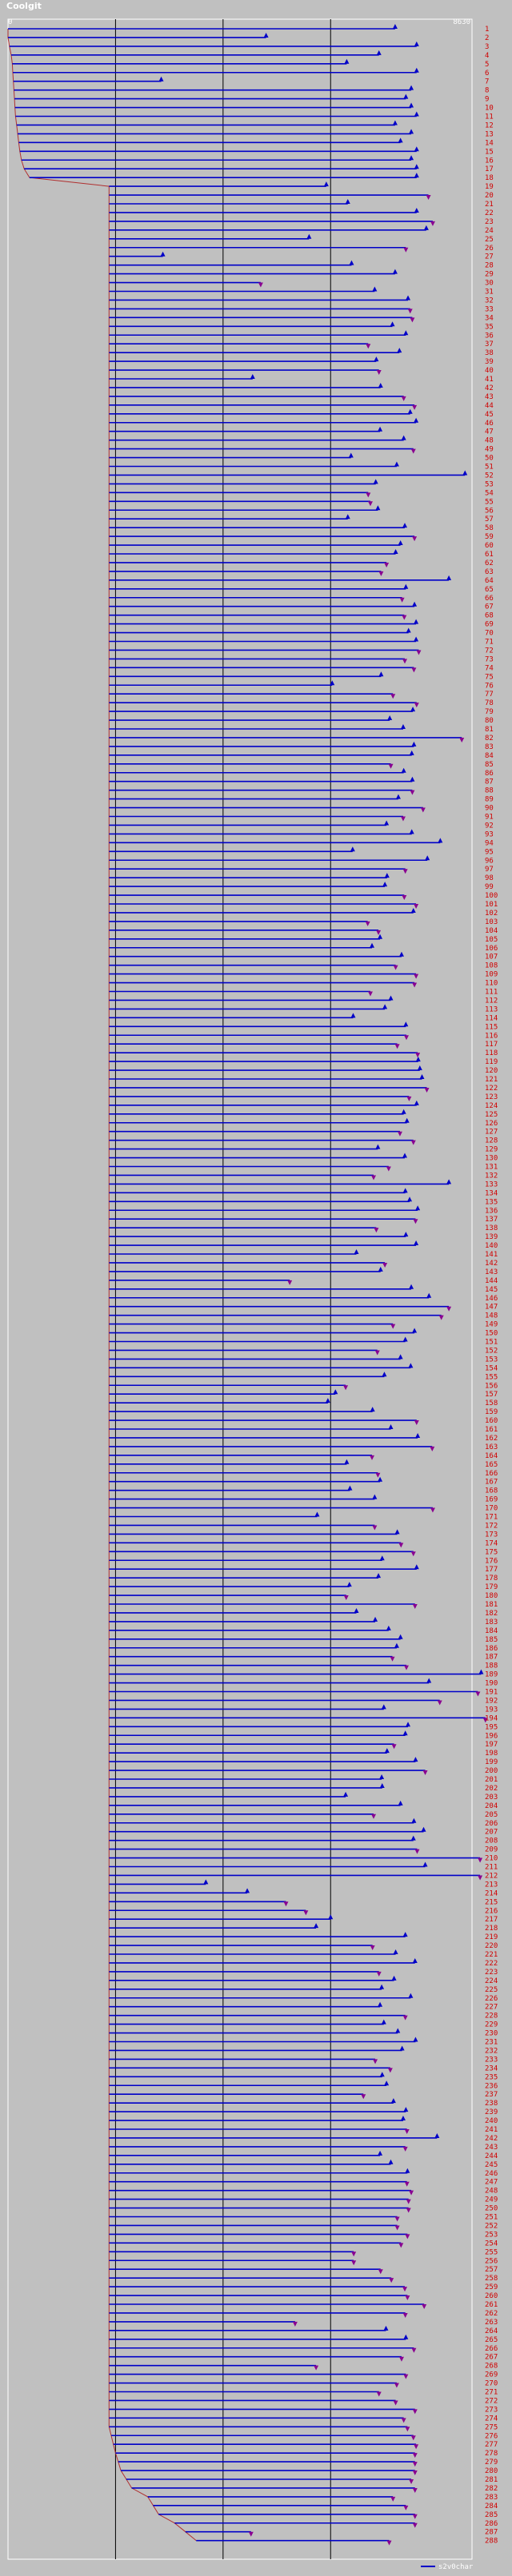 The width and height of the screenshot is (512, 2576). Describe the element at coordinates (489, 125) in the screenshot. I see `row-label-12: 12` at that location.